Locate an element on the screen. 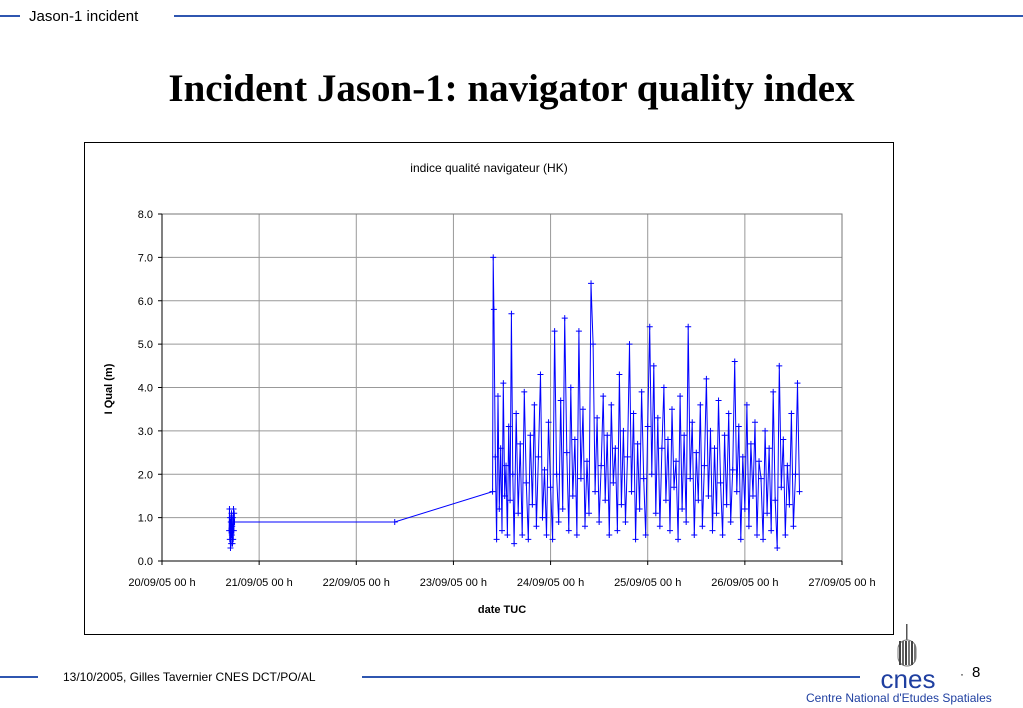 Image resolution: width=1023 pixels, height=708 pixels. y-axis-label: I Qual (m) is located at coordinates (109, 388).